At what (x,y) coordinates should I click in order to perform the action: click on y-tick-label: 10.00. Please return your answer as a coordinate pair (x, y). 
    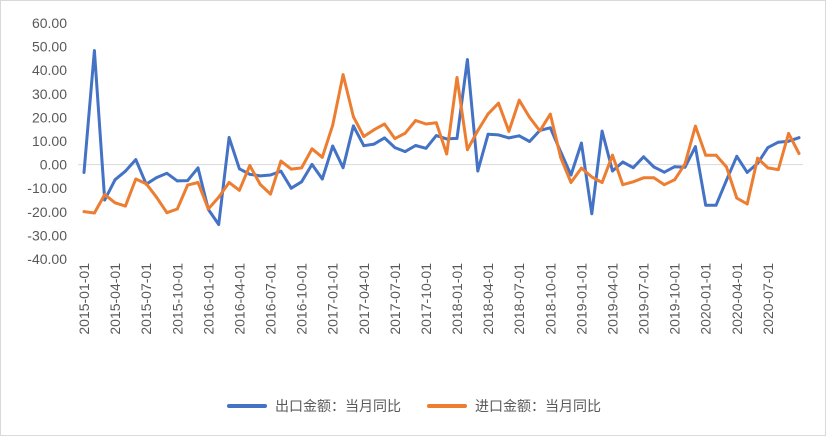
    Looking at the image, I should click on (49, 141).